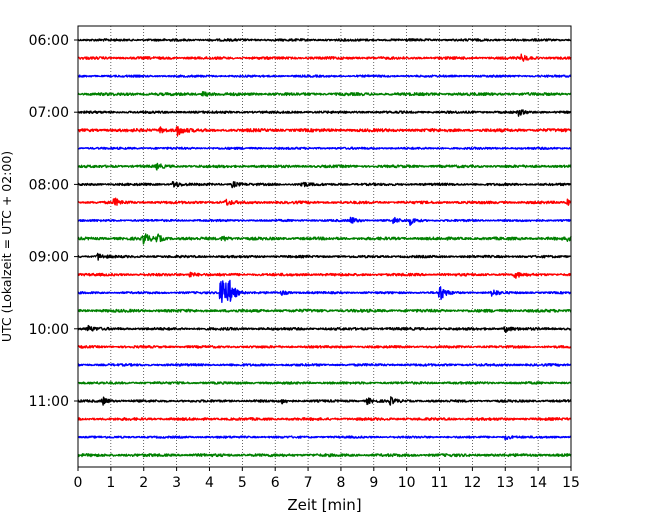  Describe the element at coordinates (49, 258) in the screenshot. I see `y-tick-label: 09:00` at that location.